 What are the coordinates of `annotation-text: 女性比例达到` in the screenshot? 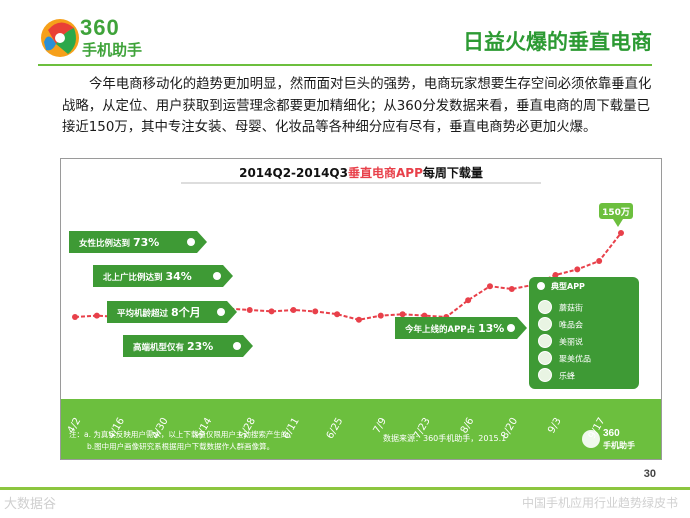 It's located at (106, 243).